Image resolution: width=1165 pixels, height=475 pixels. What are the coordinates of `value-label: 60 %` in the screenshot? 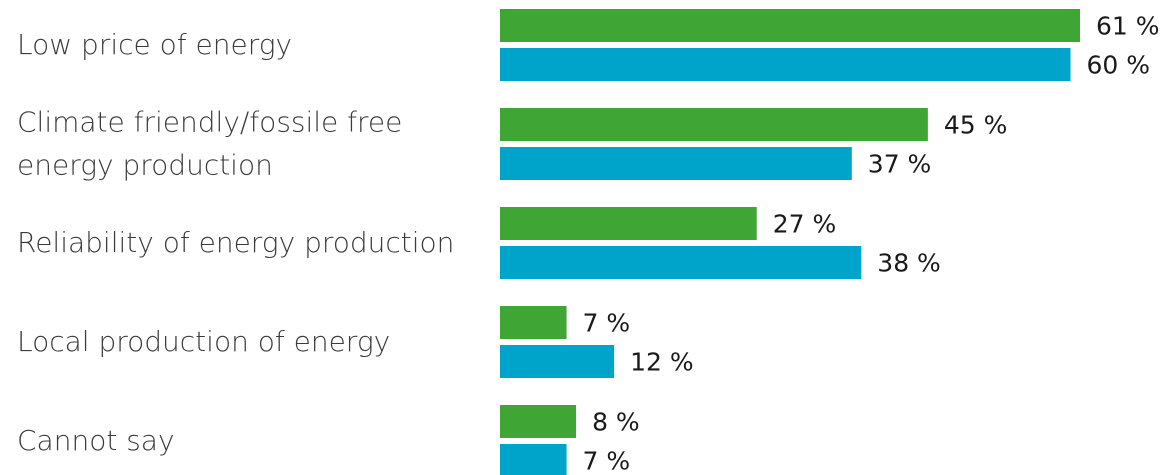 It's located at (1118, 65).